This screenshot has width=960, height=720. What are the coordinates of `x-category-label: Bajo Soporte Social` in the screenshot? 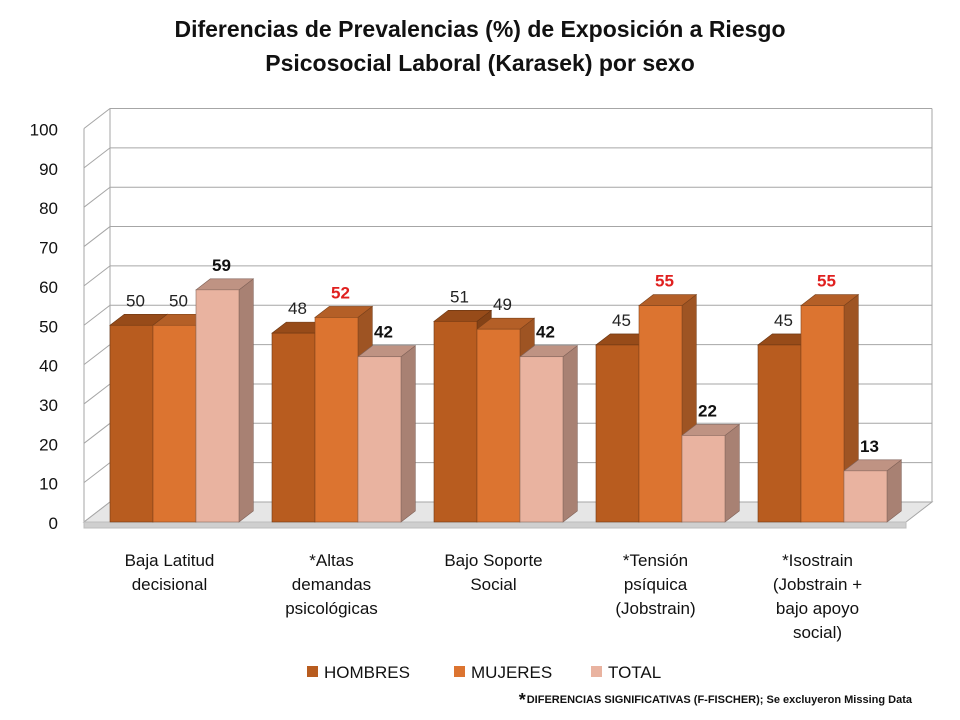 It's located at (493, 572).